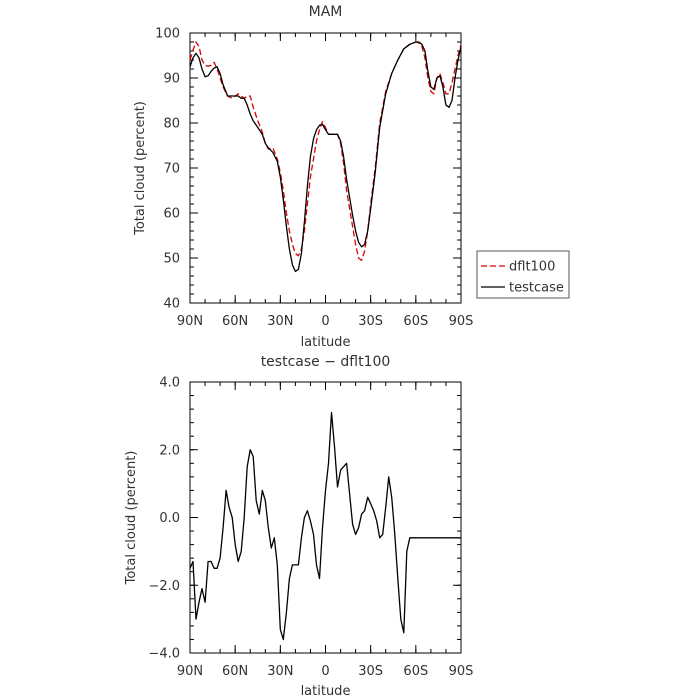 The height and width of the screenshot is (700, 700). Describe the element at coordinates (536, 288) in the screenshot. I see `legend-label: testcase` at that location.